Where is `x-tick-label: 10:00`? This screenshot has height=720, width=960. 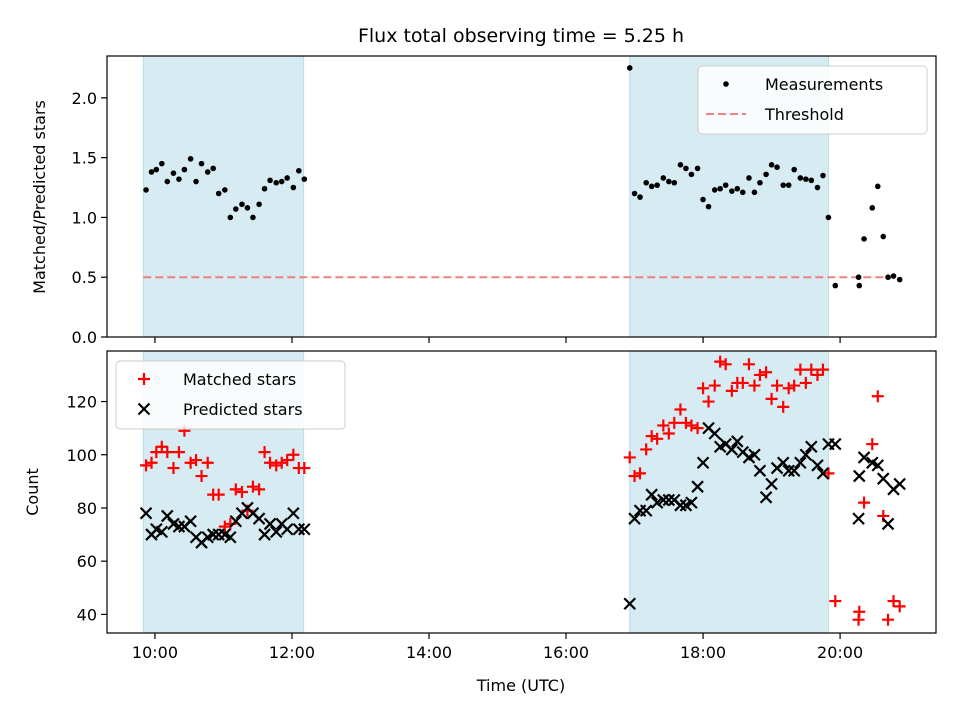
x-tick-label: 10:00 is located at coordinates (155, 652).